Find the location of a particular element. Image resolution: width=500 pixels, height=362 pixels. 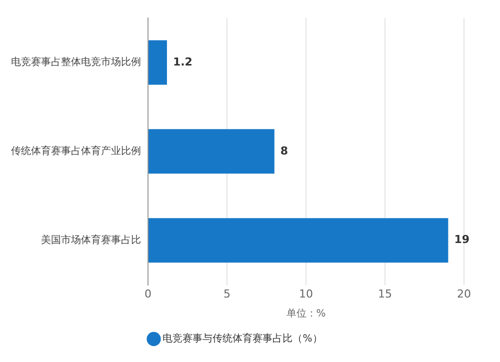

x-tick-label: 15 is located at coordinates (385, 293).